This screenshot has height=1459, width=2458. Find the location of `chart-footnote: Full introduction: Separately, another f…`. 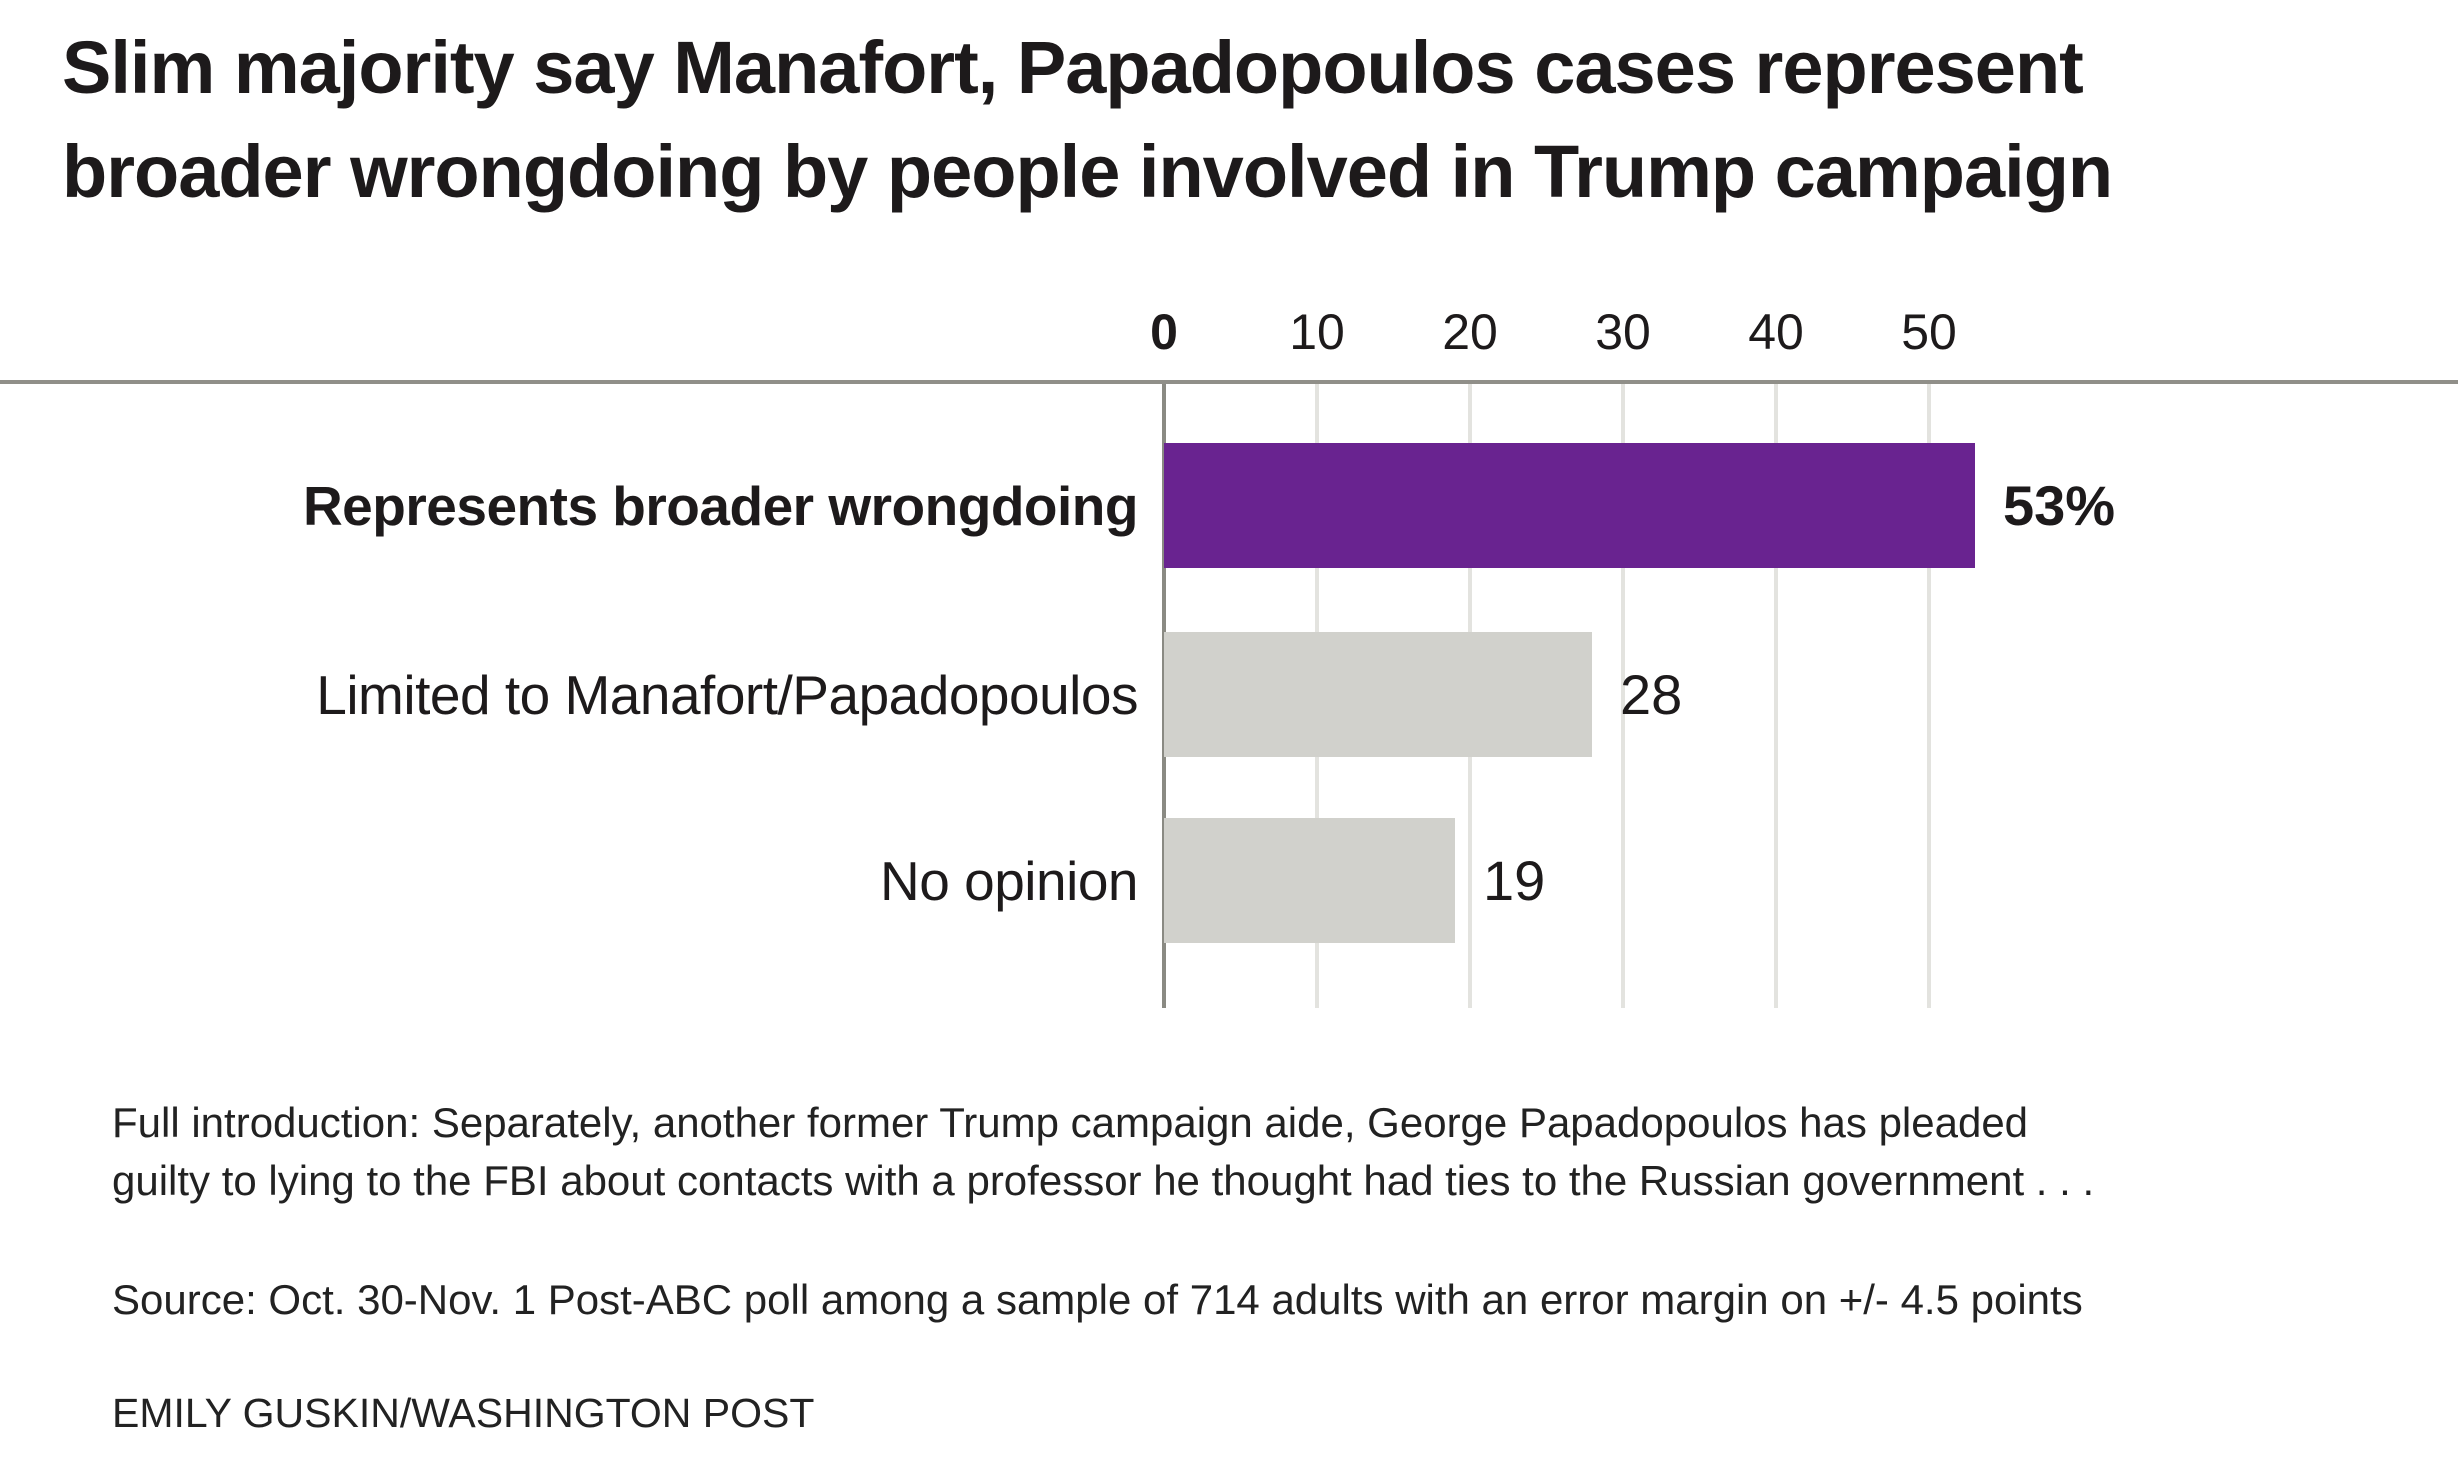

chart-footnote: Full introduction: Separately, another f… is located at coordinates (1103, 1152).